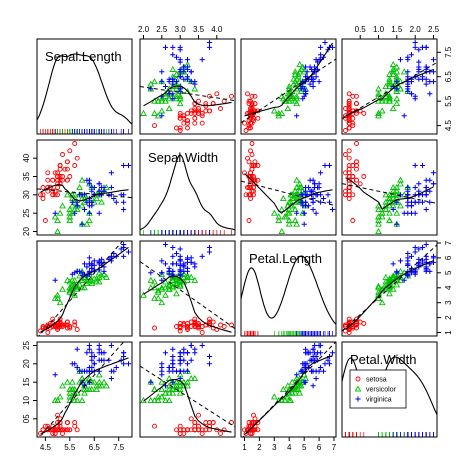 This screenshot has width=474, height=474. I want to click on tick-label: 0.5, so click(361, 29).